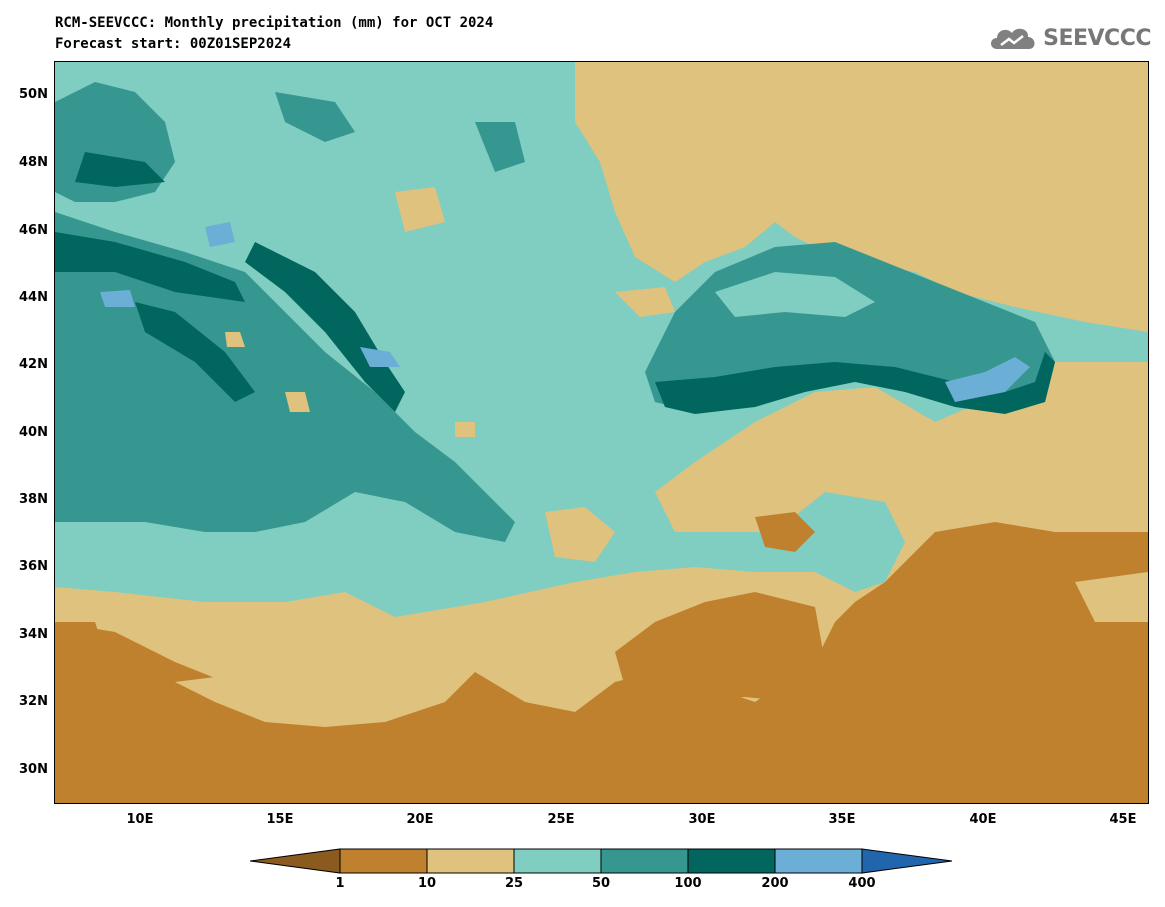 This screenshot has height=907, width=1165. What do you see at coordinates (33, 297) in the screenshot?
I see `lat-label-44n: 44N` at bounding box center [33, 297].